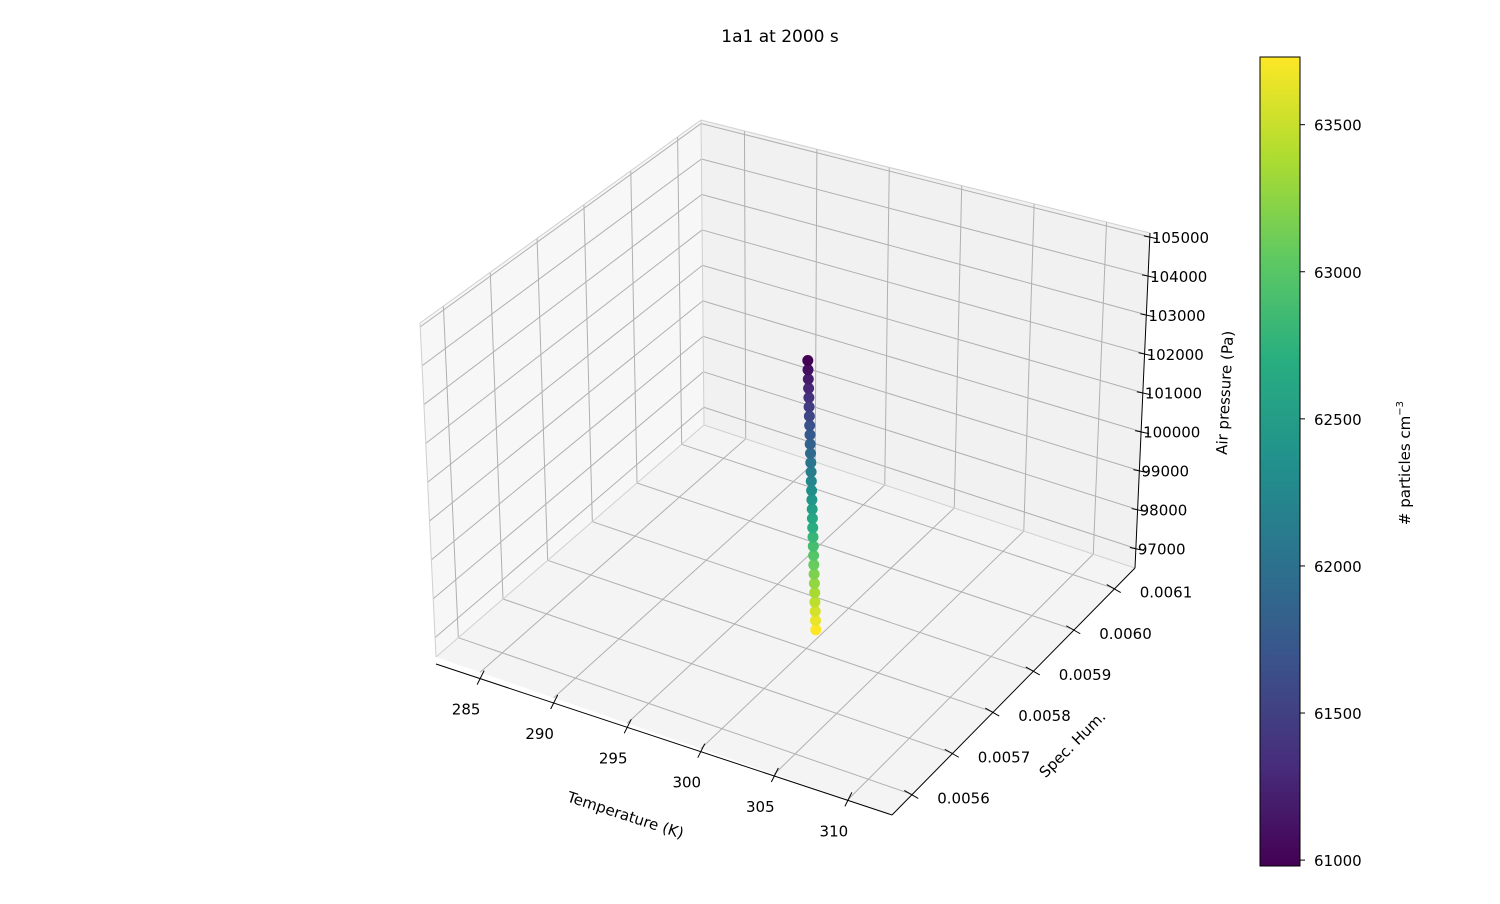 Image resolution: width=1500 pixels, height=904 pixels. I want to click on y-tick-label: 0.0056, so click(963, 798).